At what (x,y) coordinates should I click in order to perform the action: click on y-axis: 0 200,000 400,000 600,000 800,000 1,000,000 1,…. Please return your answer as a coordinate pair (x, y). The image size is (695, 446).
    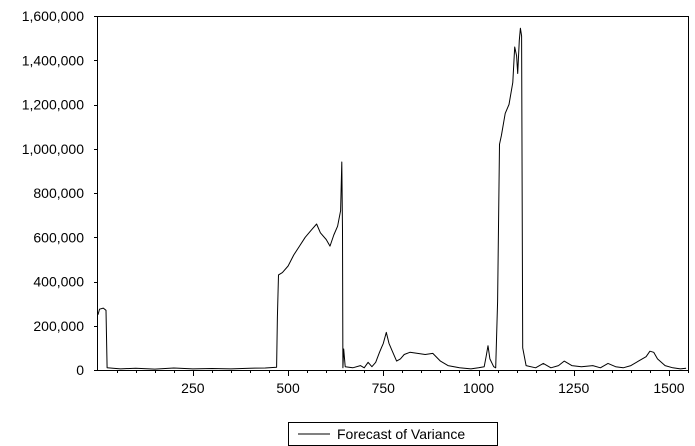
    Looking at the image, I should click on (60, 193).